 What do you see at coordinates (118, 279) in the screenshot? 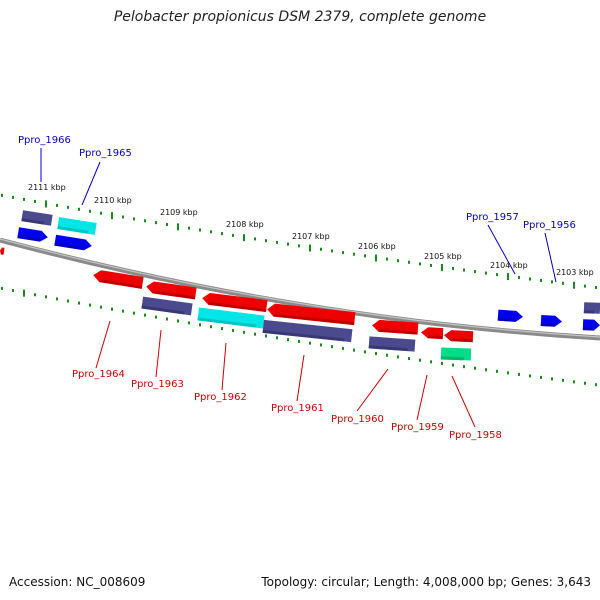
I see `gene-Ppro_1964` at bounding box center [118, 279].